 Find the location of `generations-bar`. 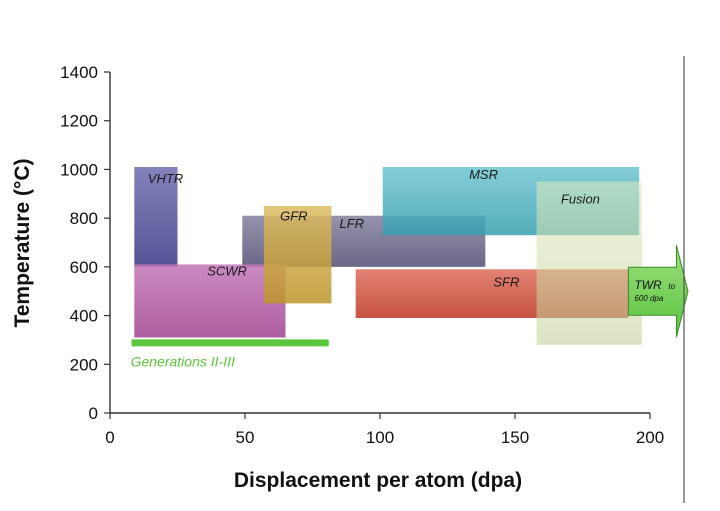

generations-bar is located at coordinates (230, 343).